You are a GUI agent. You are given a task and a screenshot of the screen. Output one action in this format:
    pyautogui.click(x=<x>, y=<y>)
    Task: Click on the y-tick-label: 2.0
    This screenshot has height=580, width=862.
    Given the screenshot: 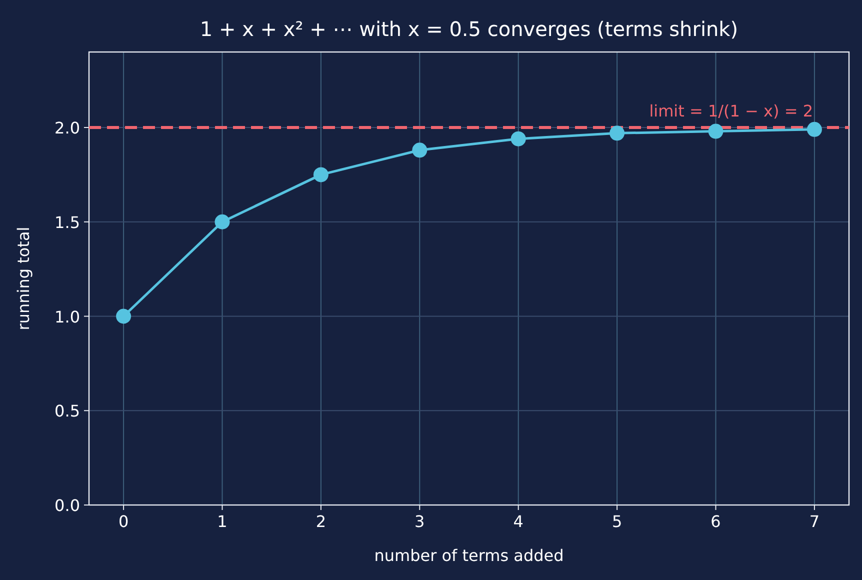 What is the action you would take?
    pyautogui.click(x=67, y=128)
    